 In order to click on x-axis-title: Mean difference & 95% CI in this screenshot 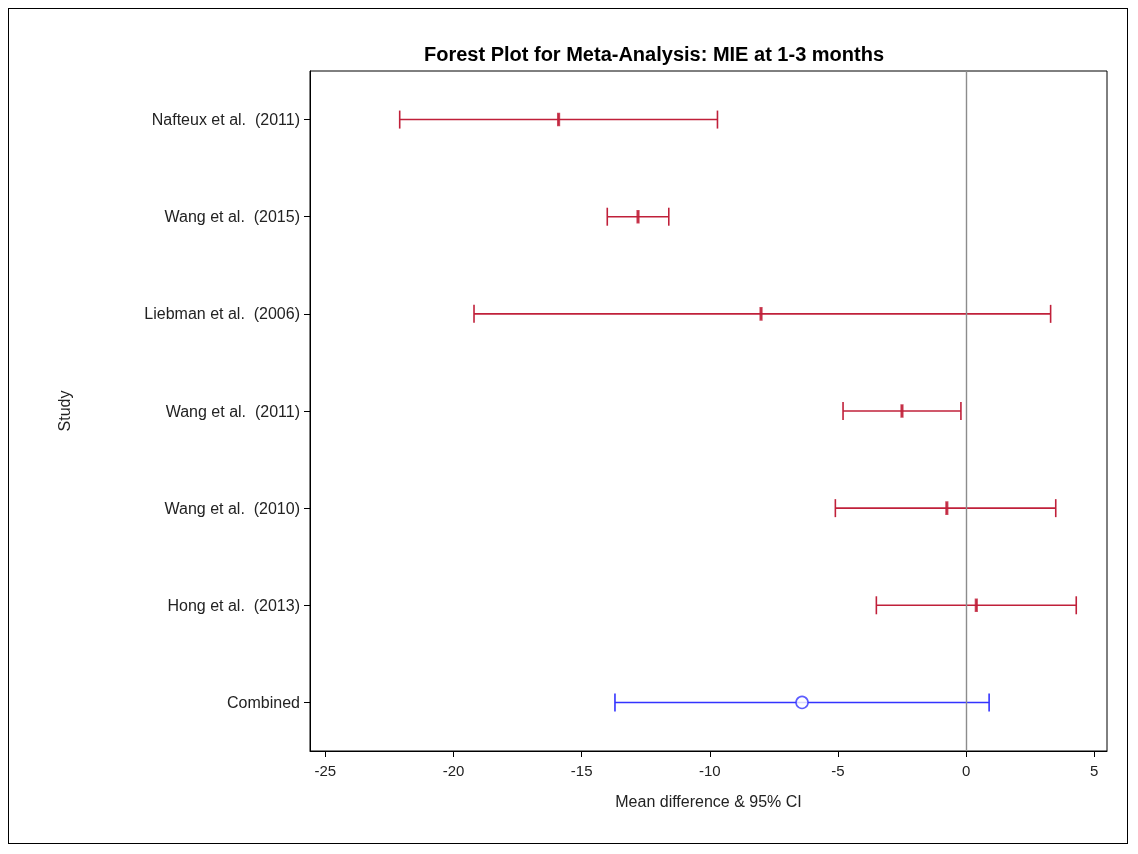, I will do `click(708, 801)`.